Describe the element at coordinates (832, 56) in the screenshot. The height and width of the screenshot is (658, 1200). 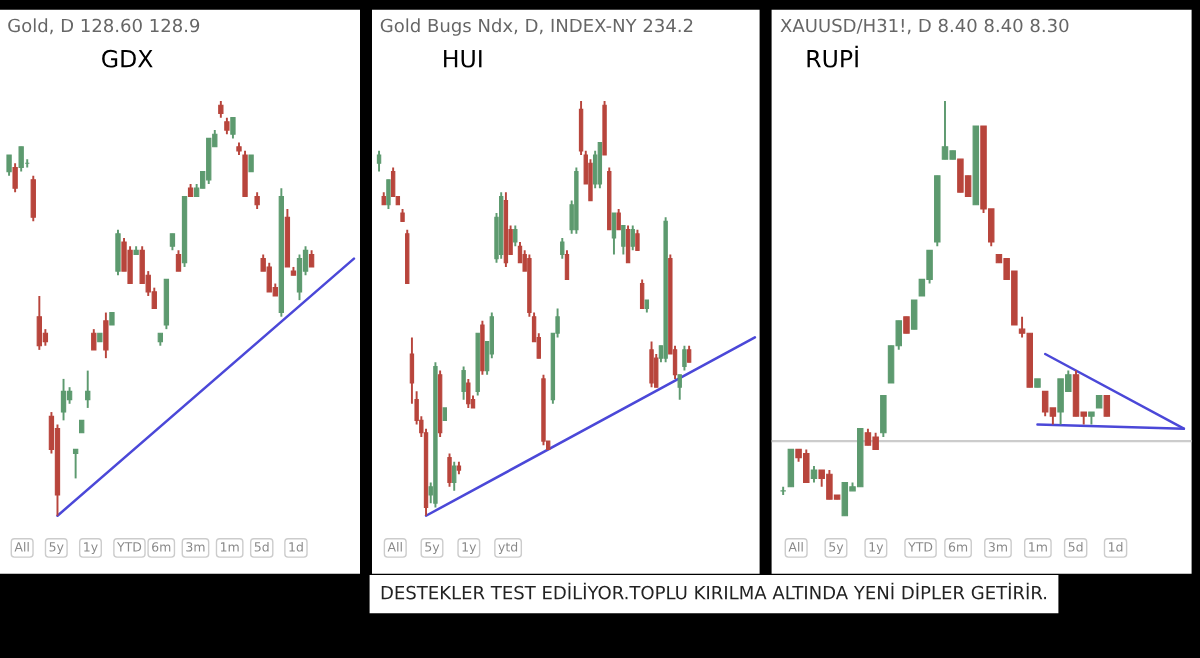
I see `chart-title: RUPİ` at that location.